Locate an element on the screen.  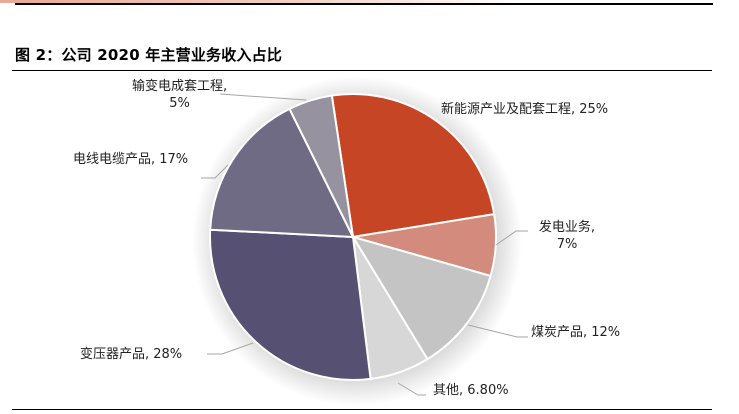
title-rule is located at coordinates (362, 70).